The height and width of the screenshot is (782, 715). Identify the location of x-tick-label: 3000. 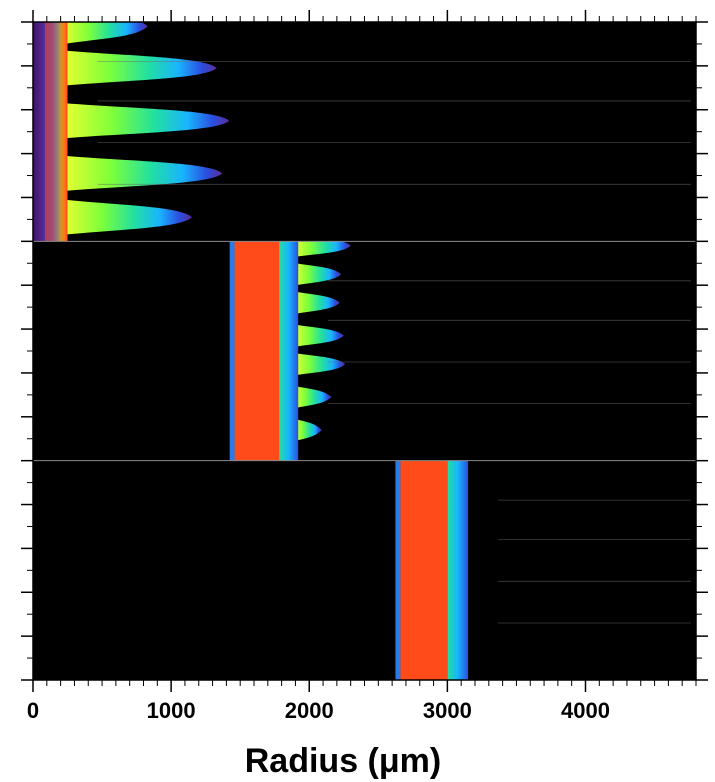
(447, 710).